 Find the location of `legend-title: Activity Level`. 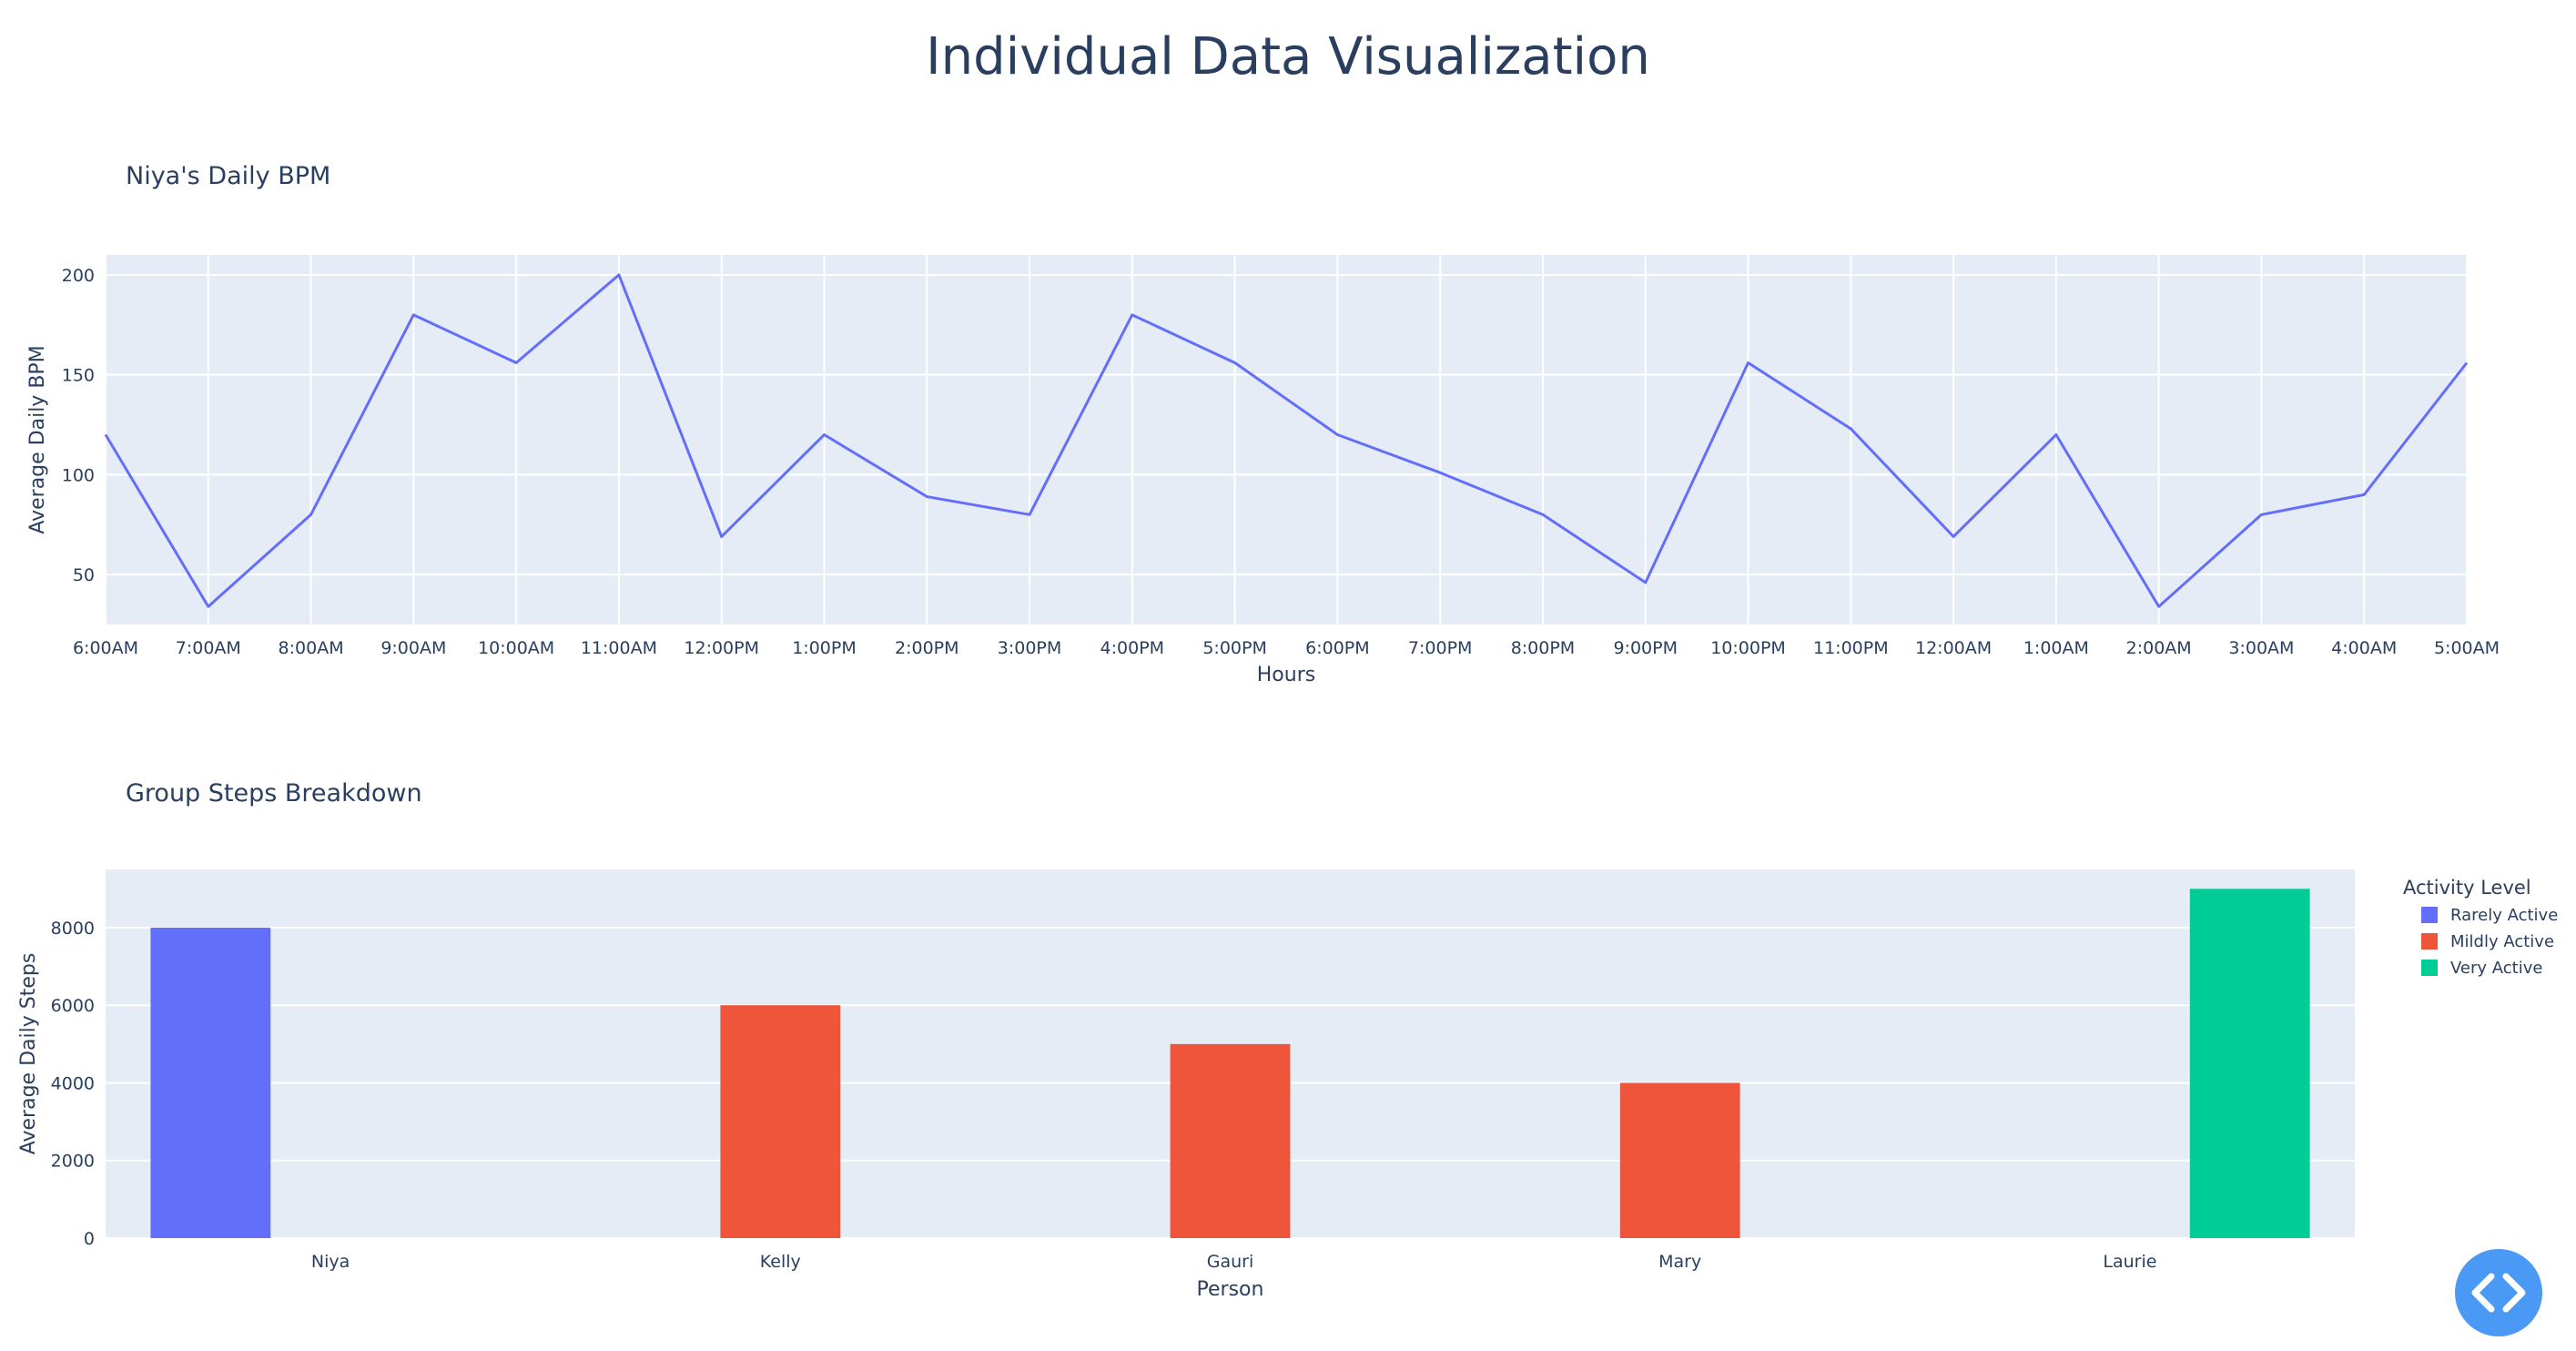

legend-title: Activity Level is located at coordinates (2467, 888).